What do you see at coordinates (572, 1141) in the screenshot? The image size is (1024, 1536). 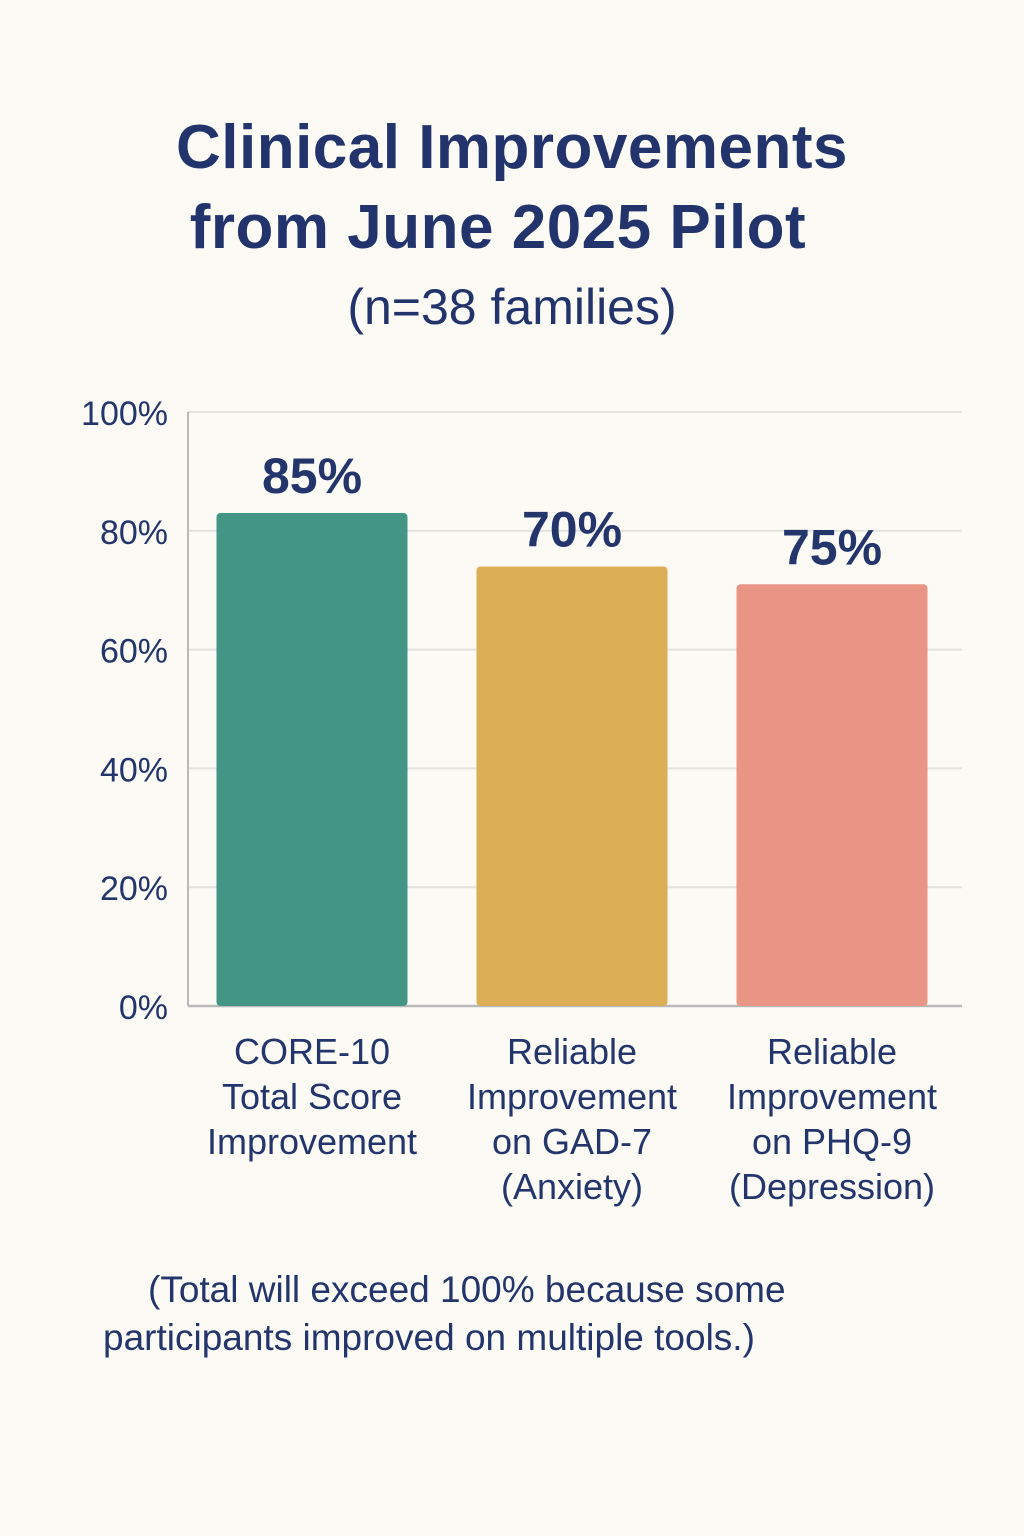 I see `x-tick-label-2: on GAD-7` at bounding box center [572, 1141].